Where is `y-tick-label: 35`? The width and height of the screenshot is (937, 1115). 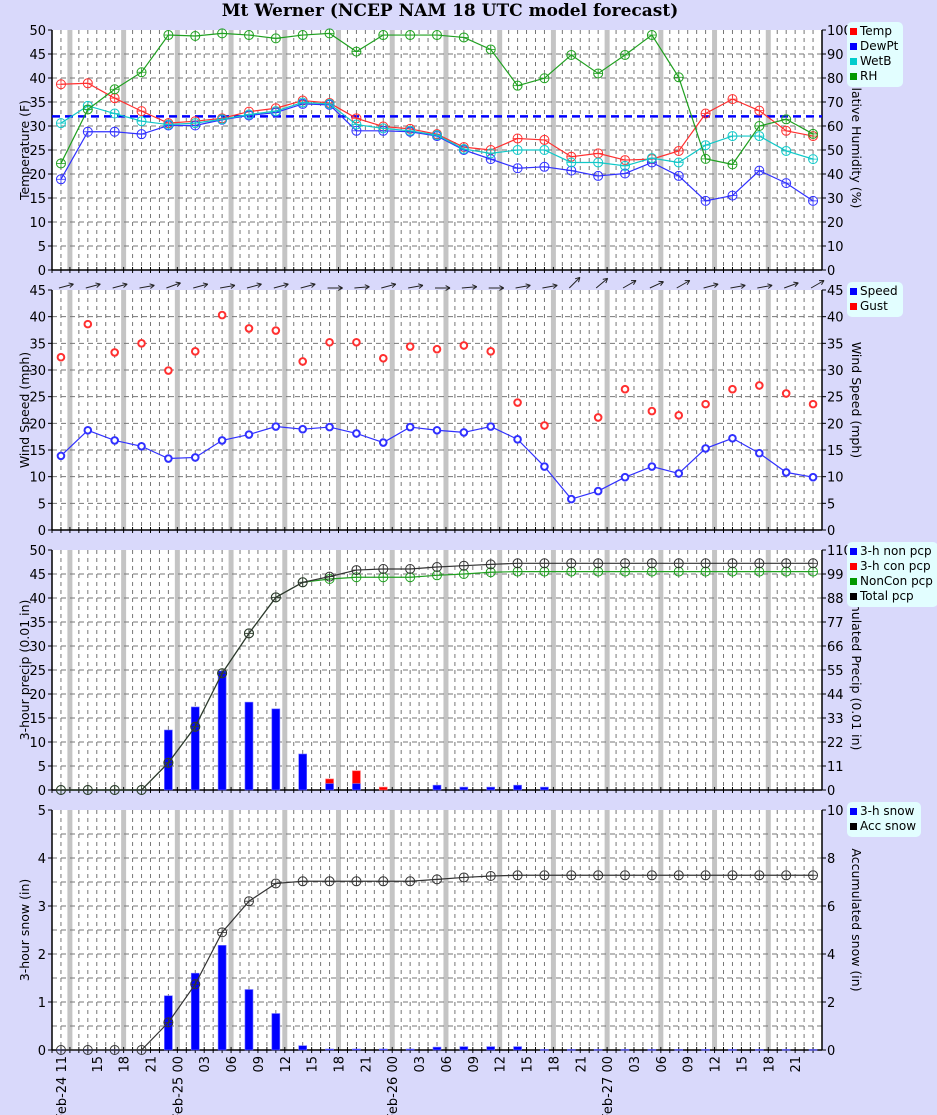
y-tick-label: 35 is located at coordinates (37, 103).